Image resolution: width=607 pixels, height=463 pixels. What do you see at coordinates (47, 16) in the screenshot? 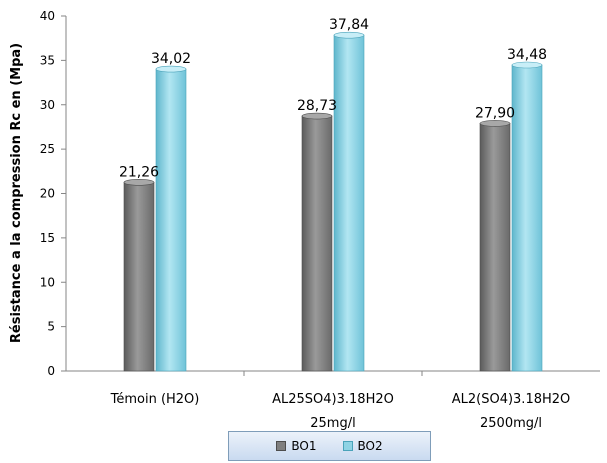
I see `y-tick-label: 40` at bounding box center [47, 16].